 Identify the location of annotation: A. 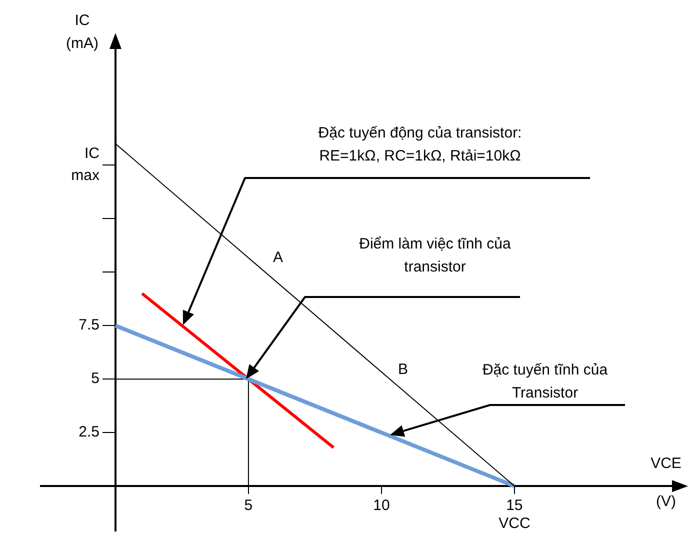
(278, 257).